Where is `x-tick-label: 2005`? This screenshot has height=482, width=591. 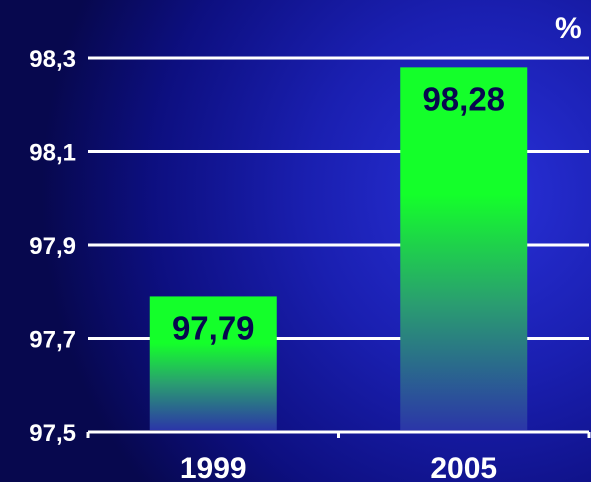 x-tick-label: 2005 is located at coordinates (463, 467).